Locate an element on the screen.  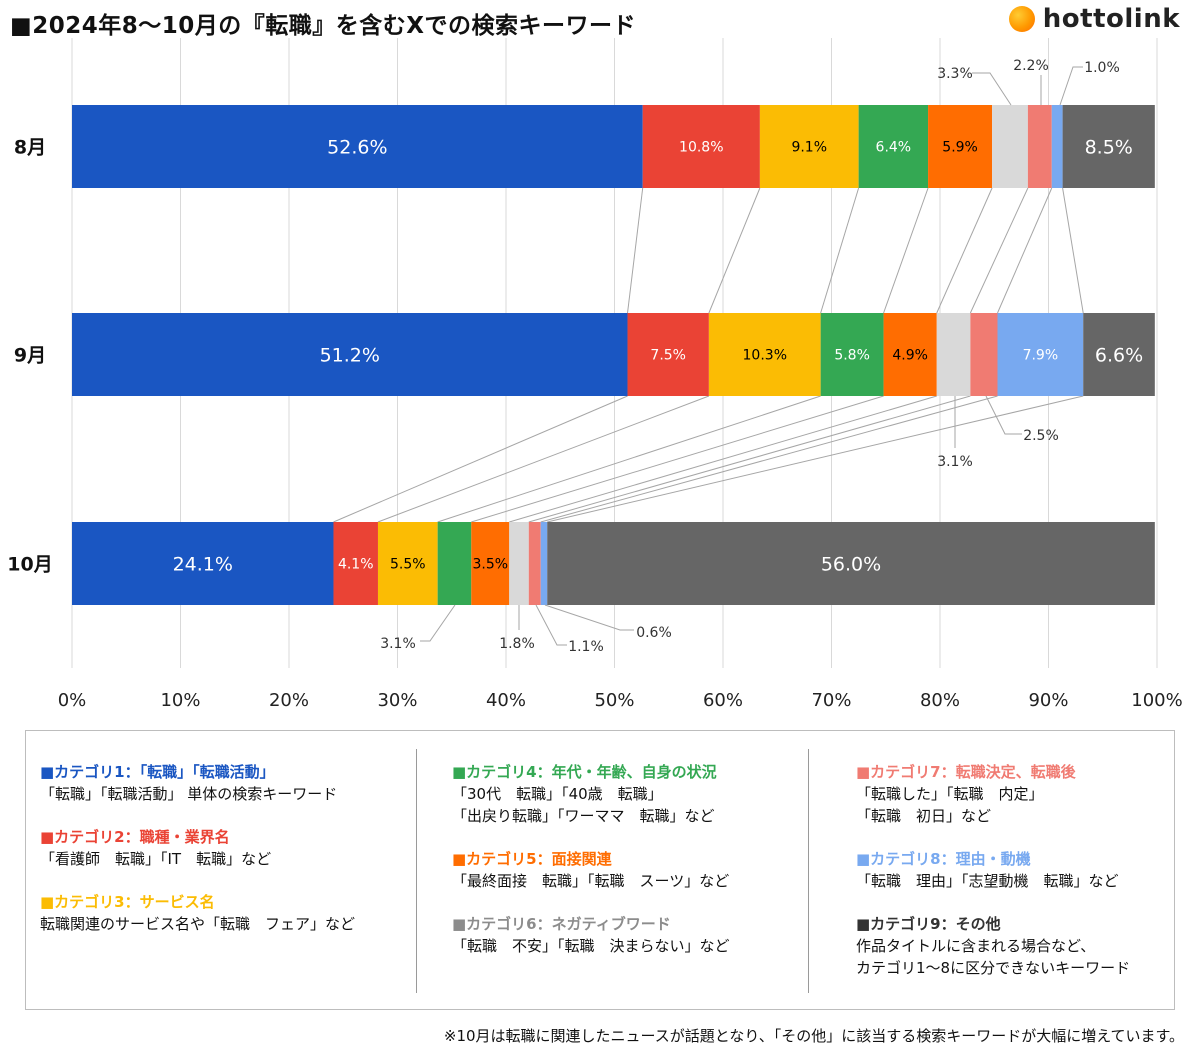
data-label: 4.9% is located at coordinates (910, 356).